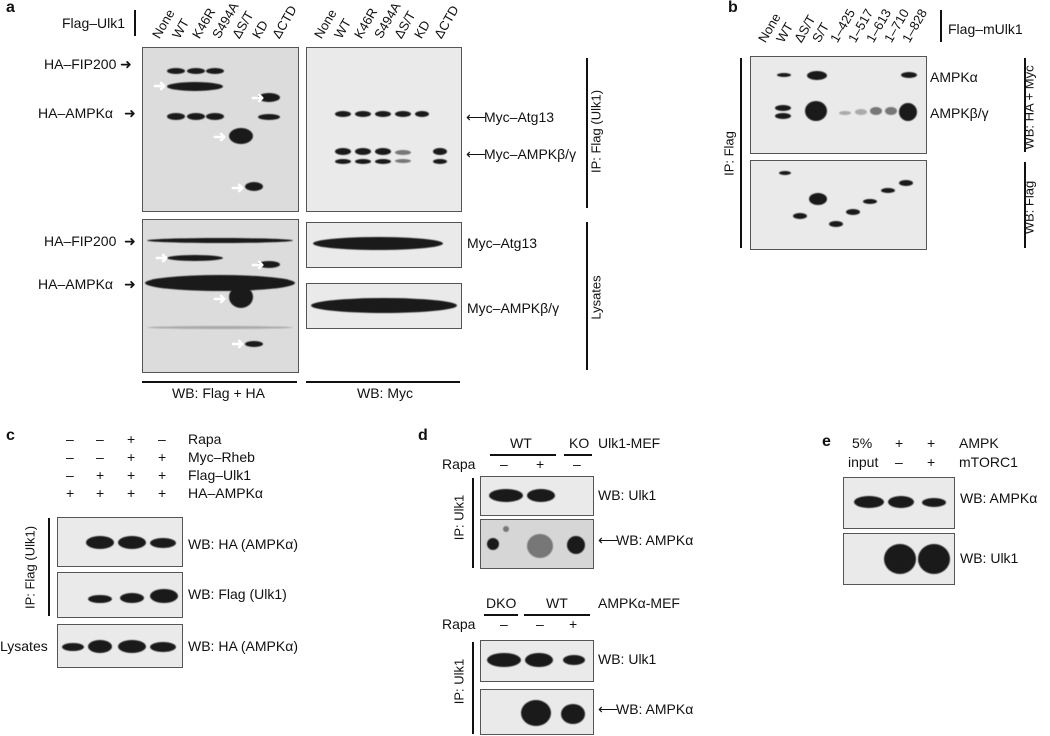 This screenshot has width=1050, height=736. Describe the element at coordinates (502, 243) in the screenshot. I see `label-atg13-lys: Myc–Atg13` at that location.